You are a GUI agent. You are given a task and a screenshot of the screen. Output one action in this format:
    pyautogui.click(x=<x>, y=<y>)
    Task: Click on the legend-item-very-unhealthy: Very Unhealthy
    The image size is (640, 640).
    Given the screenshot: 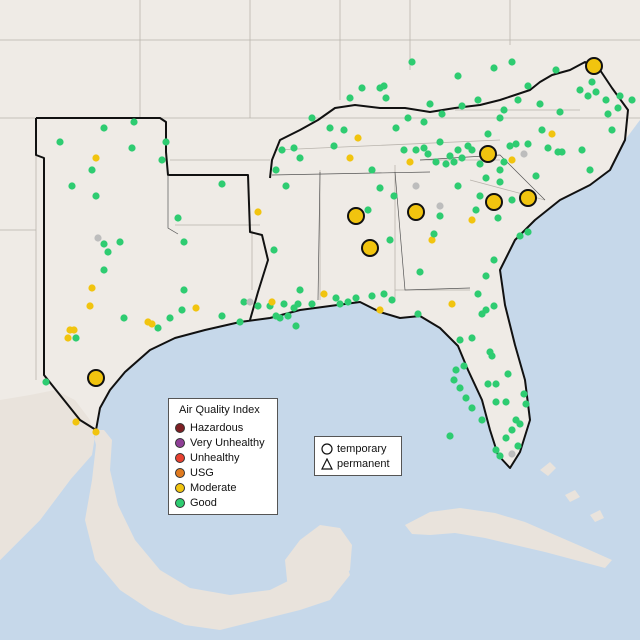 What is the action you would take?
    pyautogui.click(x=220, y=443)
    